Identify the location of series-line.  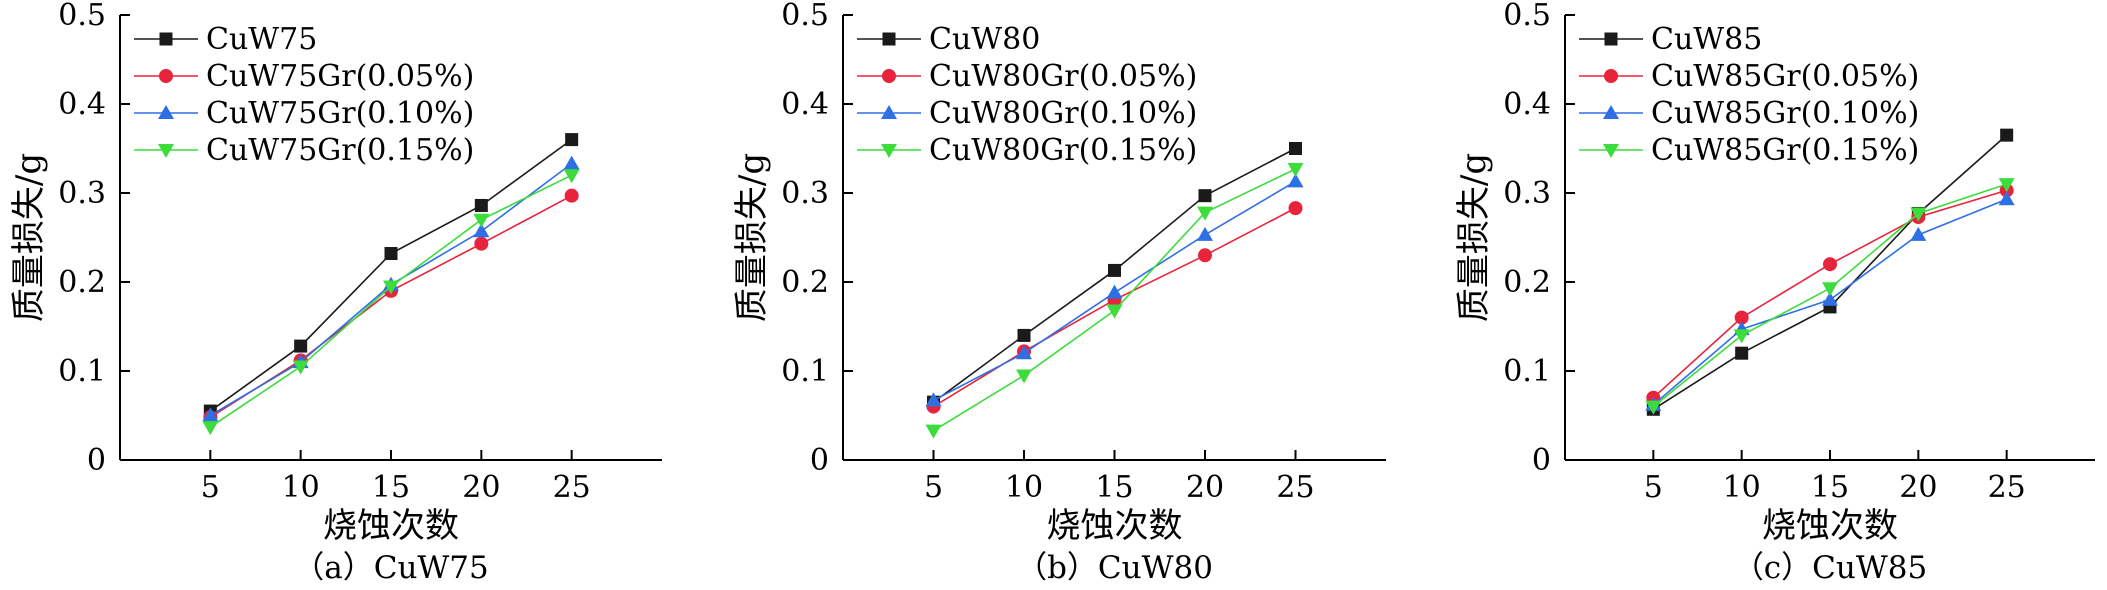
(391, 301).